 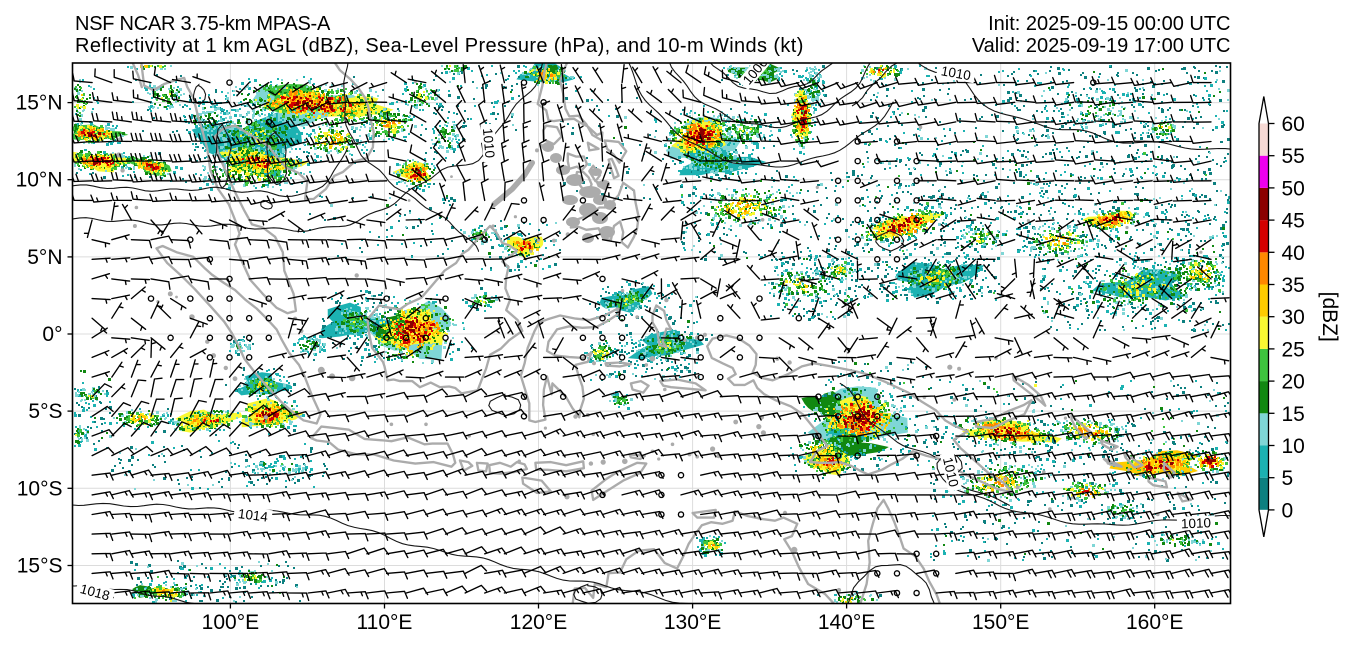 I want to click on svg-text: 15°N, so click(x=39, y=103).